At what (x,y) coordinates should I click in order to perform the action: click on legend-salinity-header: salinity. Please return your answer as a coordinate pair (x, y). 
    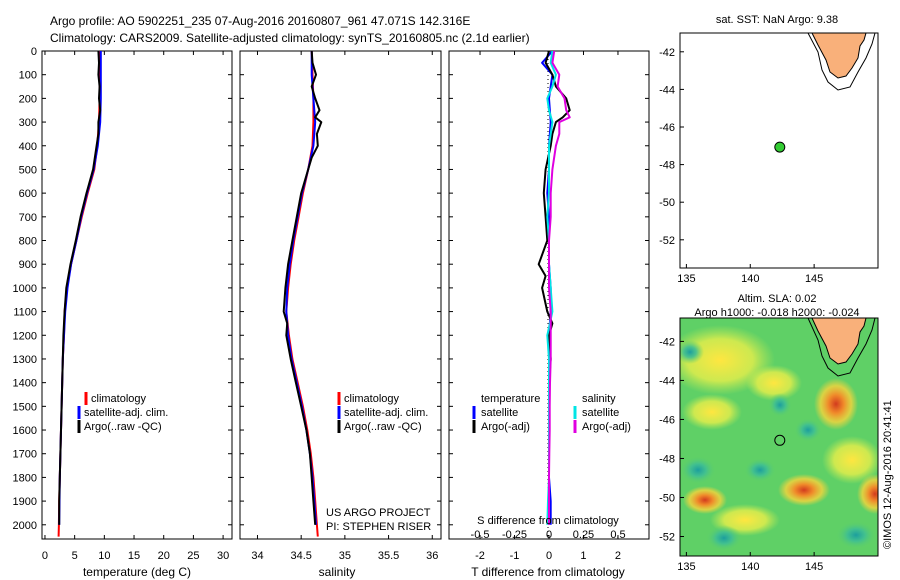
    Looking at the image, I should click on (599, 399).